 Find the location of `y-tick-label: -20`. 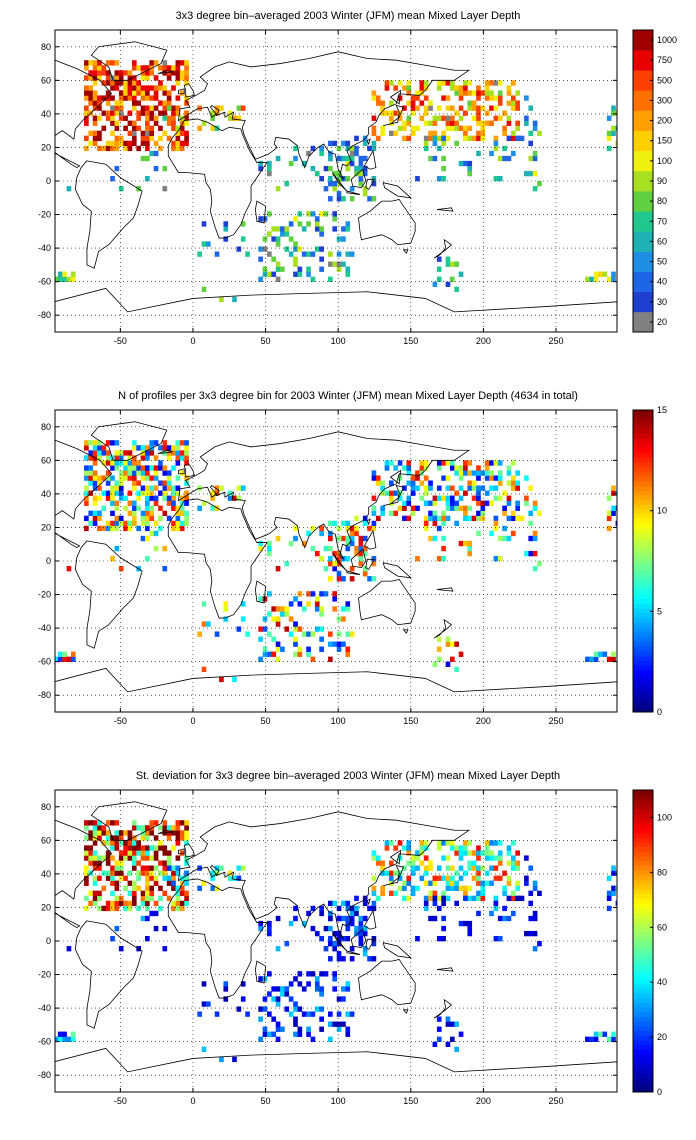

y-tick-label: -20 is located at coordinates (44, 215).